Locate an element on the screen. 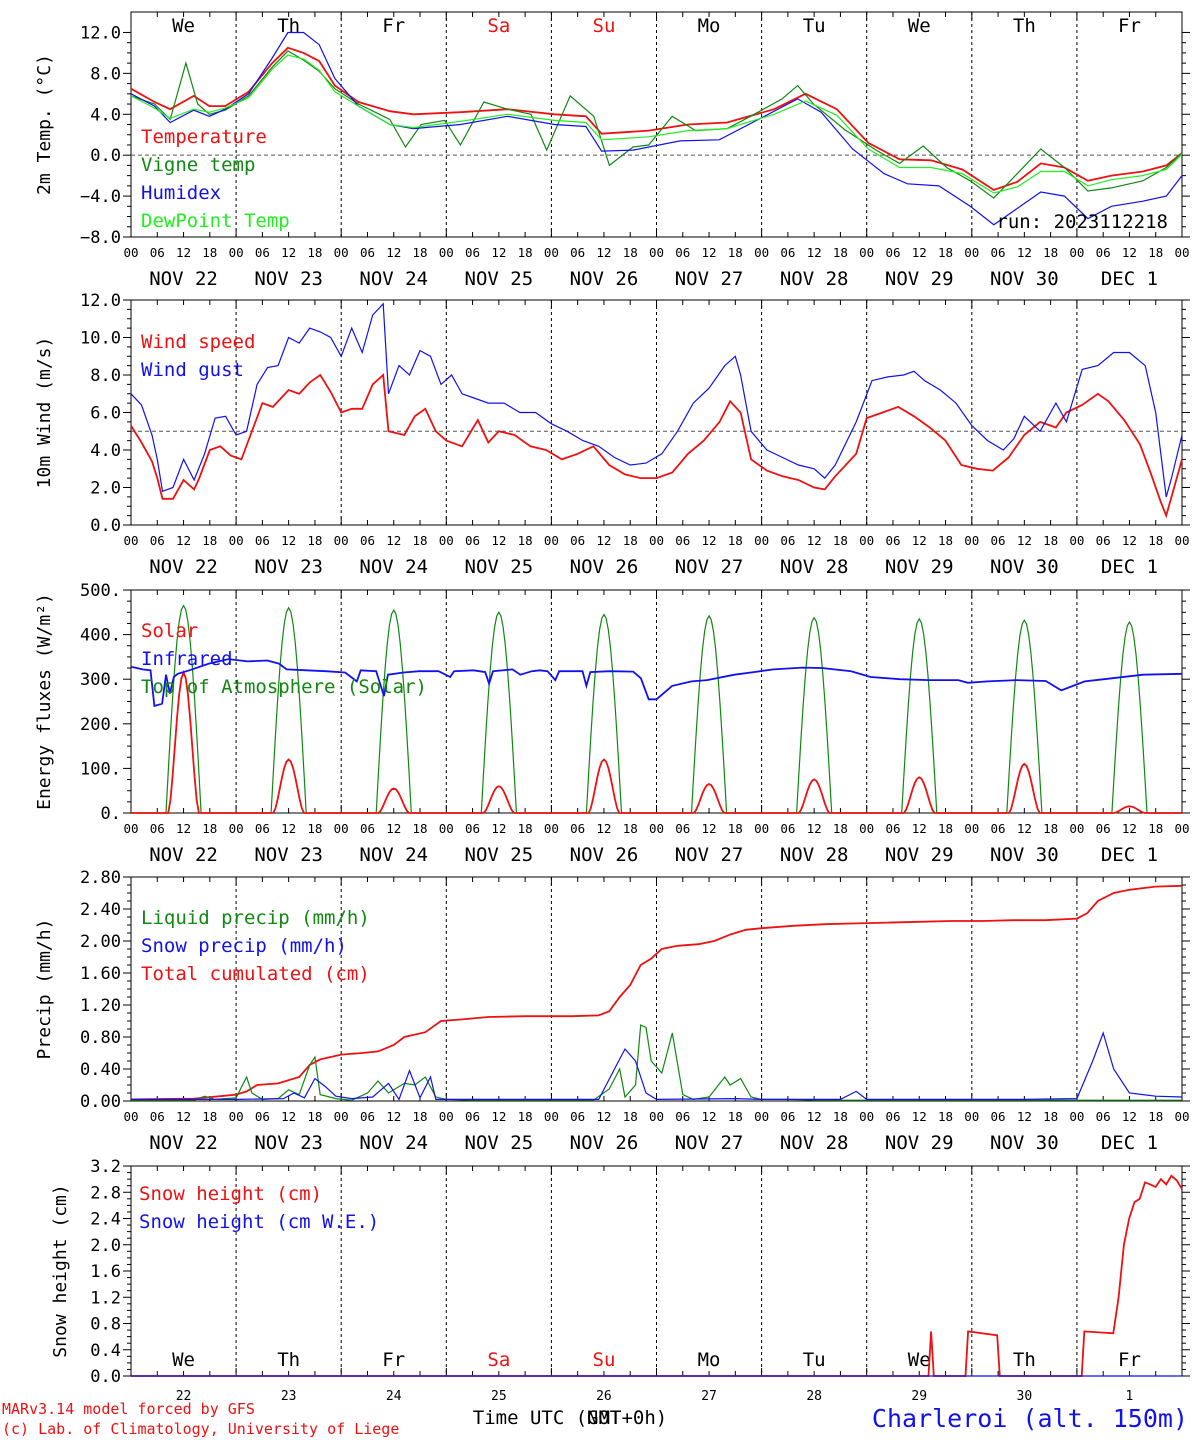 This screenshot has width=1194, height=1440. series-line-dewpoint-temp is located at coordinates (656, 124).